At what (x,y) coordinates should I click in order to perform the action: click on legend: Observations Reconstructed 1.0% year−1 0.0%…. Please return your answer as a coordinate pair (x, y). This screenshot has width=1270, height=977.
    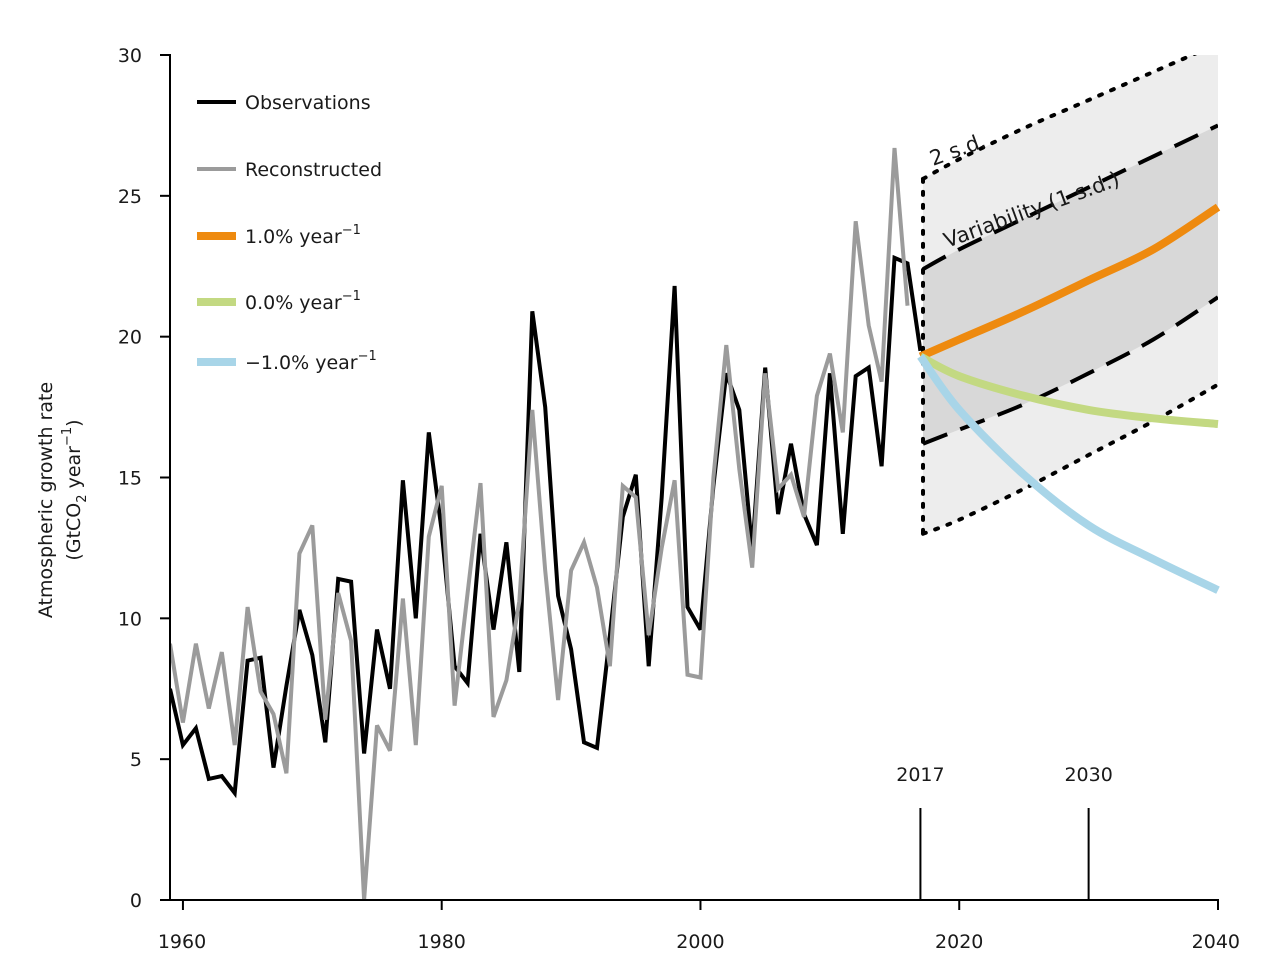
    Looking at the image, I should click on (289, 233).